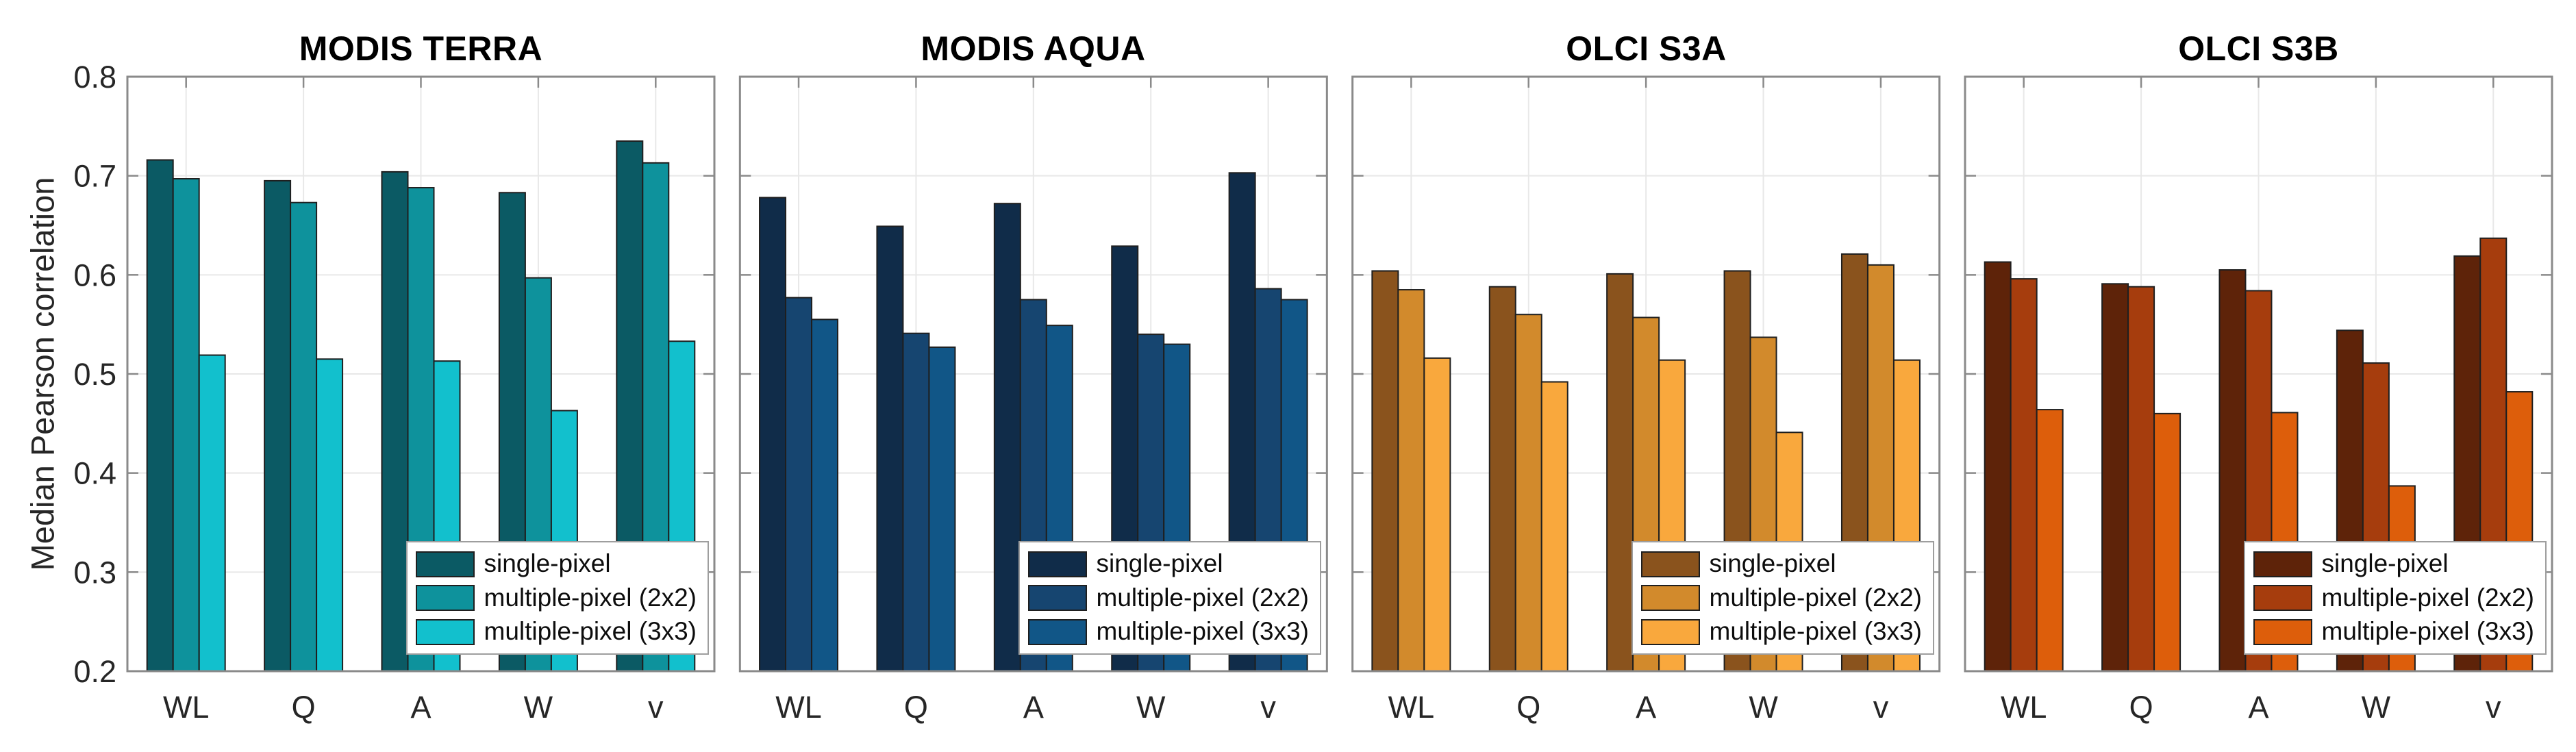  Describe the element at coordinates (1646, 48) in the screenshot. I see `panel-title-olci-s3a: OLCI S3A` at that location.